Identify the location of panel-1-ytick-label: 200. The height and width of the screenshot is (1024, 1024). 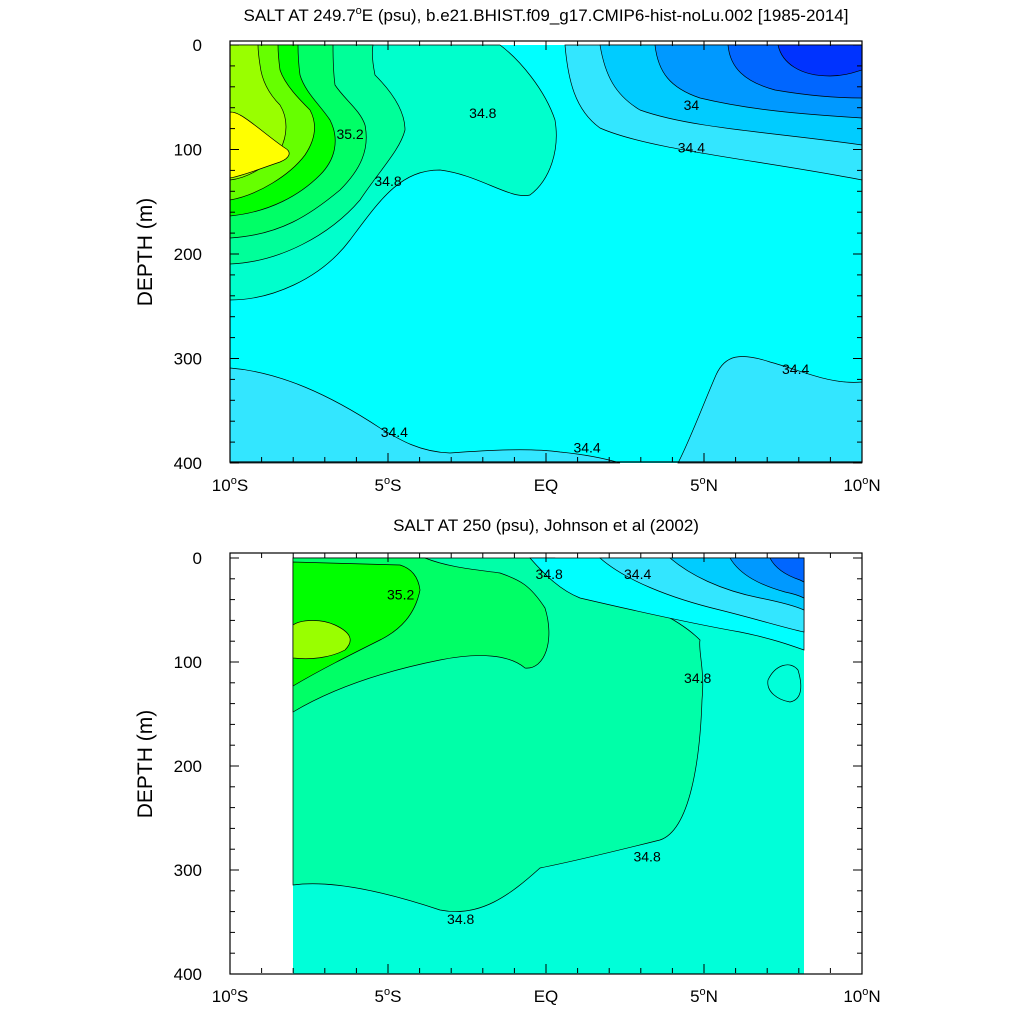
(188, 254).